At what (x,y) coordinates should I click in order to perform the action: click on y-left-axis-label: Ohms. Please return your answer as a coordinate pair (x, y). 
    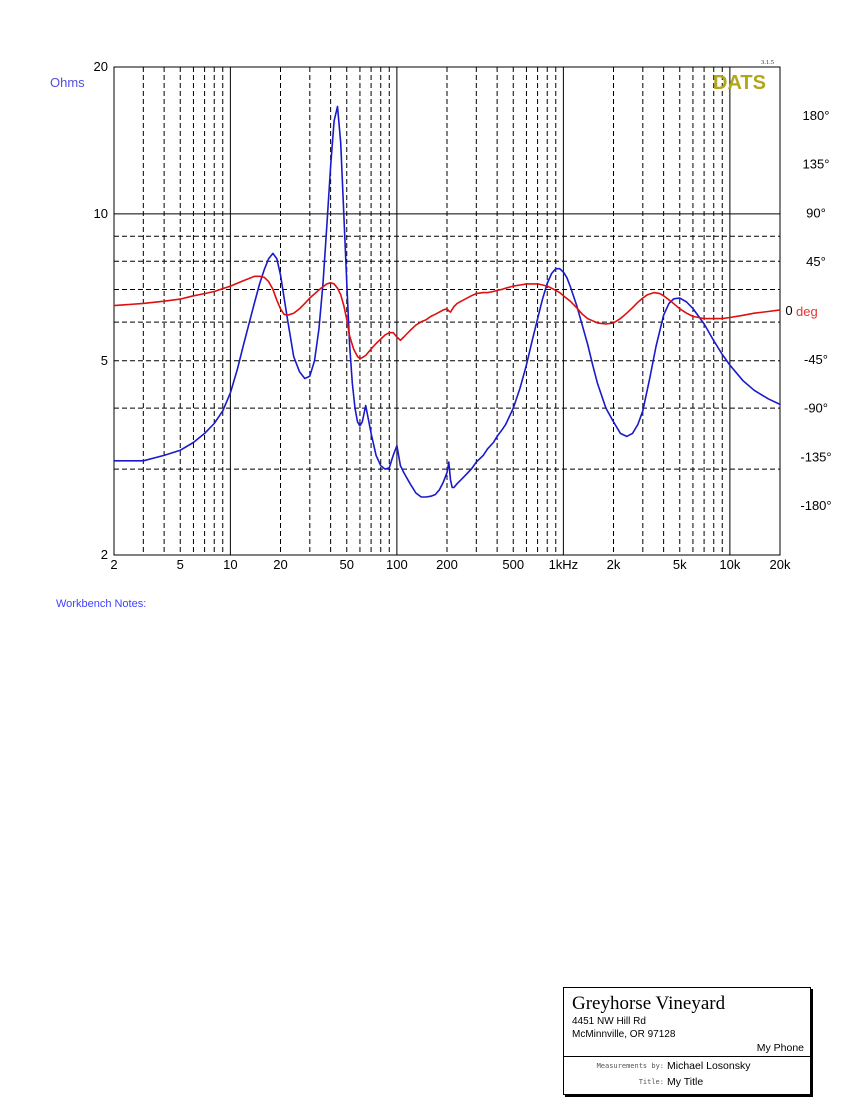
    Looking at the image, I should click on (67, 82).